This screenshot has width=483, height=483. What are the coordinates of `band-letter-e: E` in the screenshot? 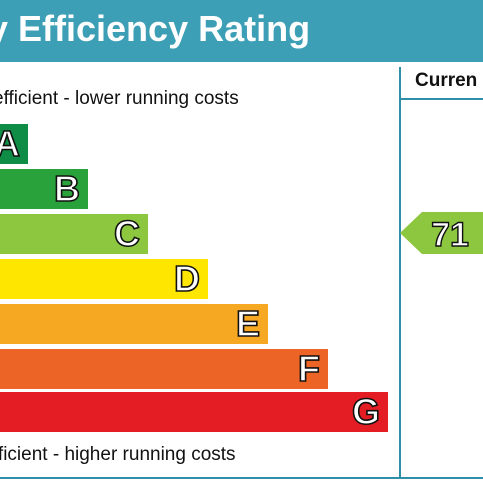 It's located at (248, 323).